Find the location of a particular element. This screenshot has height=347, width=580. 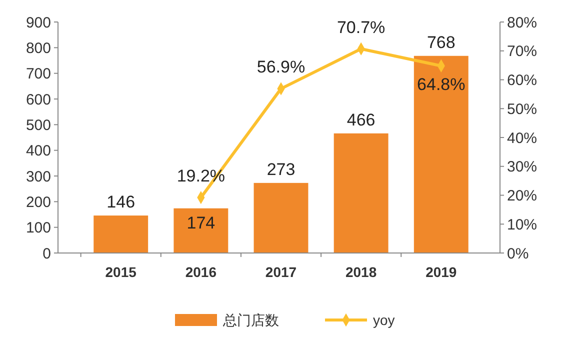

y2-tick-label: 20% is located at coordinates (522, 196).